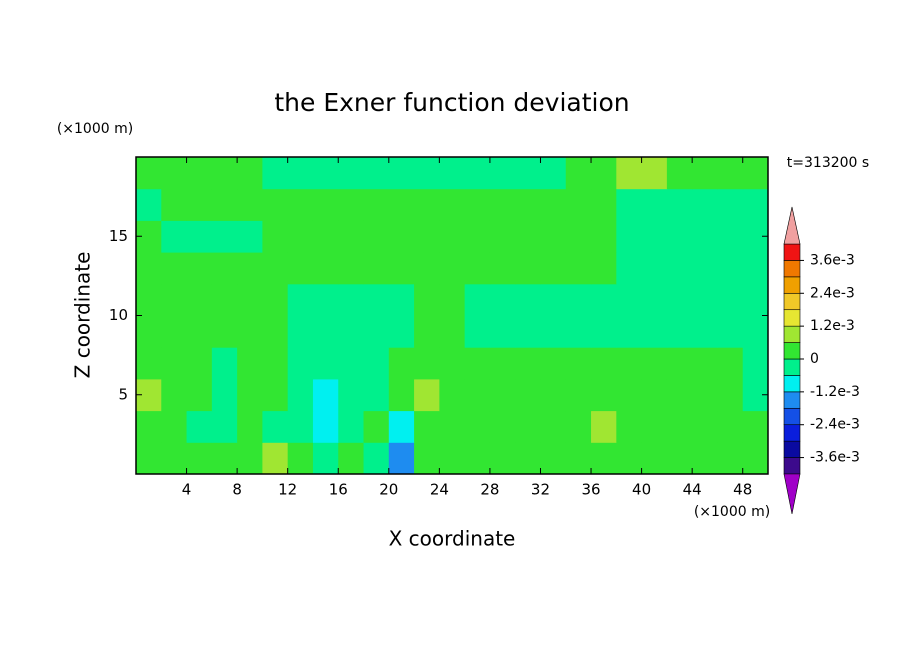 The image size is (904, 654). What do you see at coordinates (123, 394) in the screenshot?
I see `y-tick-label: 5` at bounding box center [123, 394].